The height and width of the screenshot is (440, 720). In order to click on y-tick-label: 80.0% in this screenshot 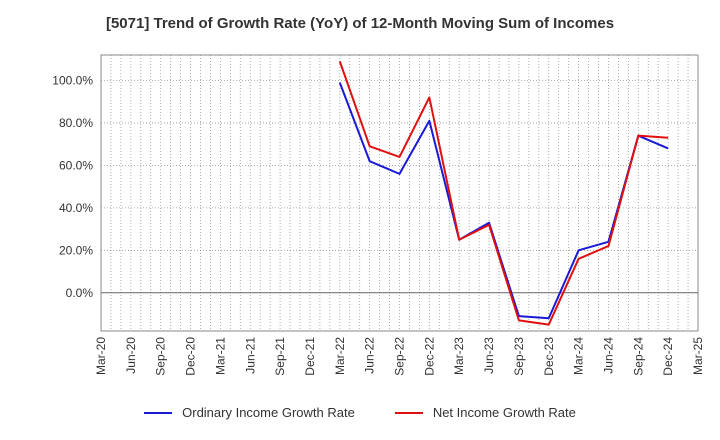, I will do `click(76, 123)`.